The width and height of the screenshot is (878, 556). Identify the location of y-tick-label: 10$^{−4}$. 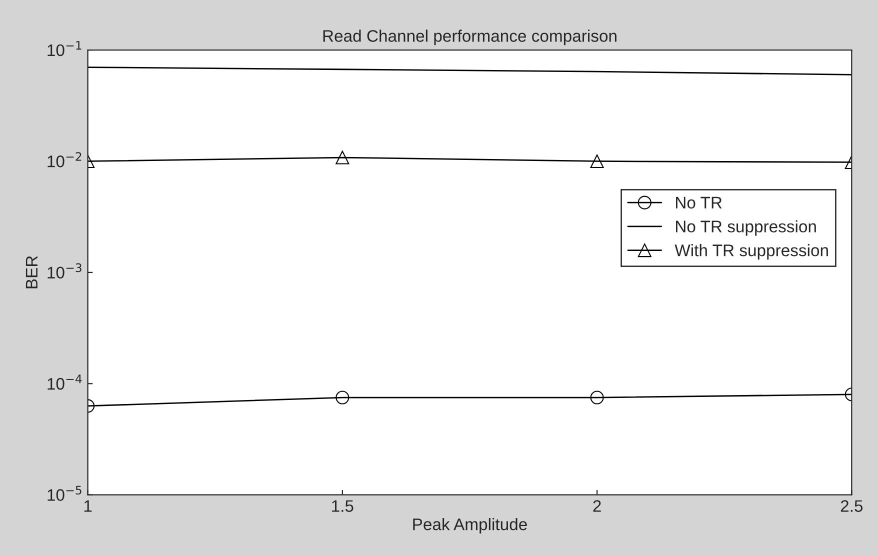
(65, 382).